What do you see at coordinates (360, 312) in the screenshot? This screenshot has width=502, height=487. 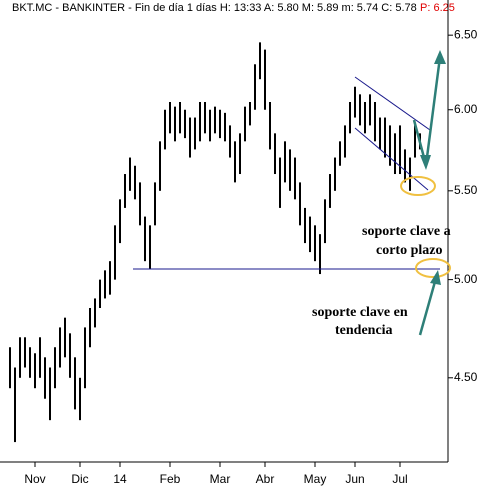 I see `annotation: soporte clave en` at bounding box center [360, 312].